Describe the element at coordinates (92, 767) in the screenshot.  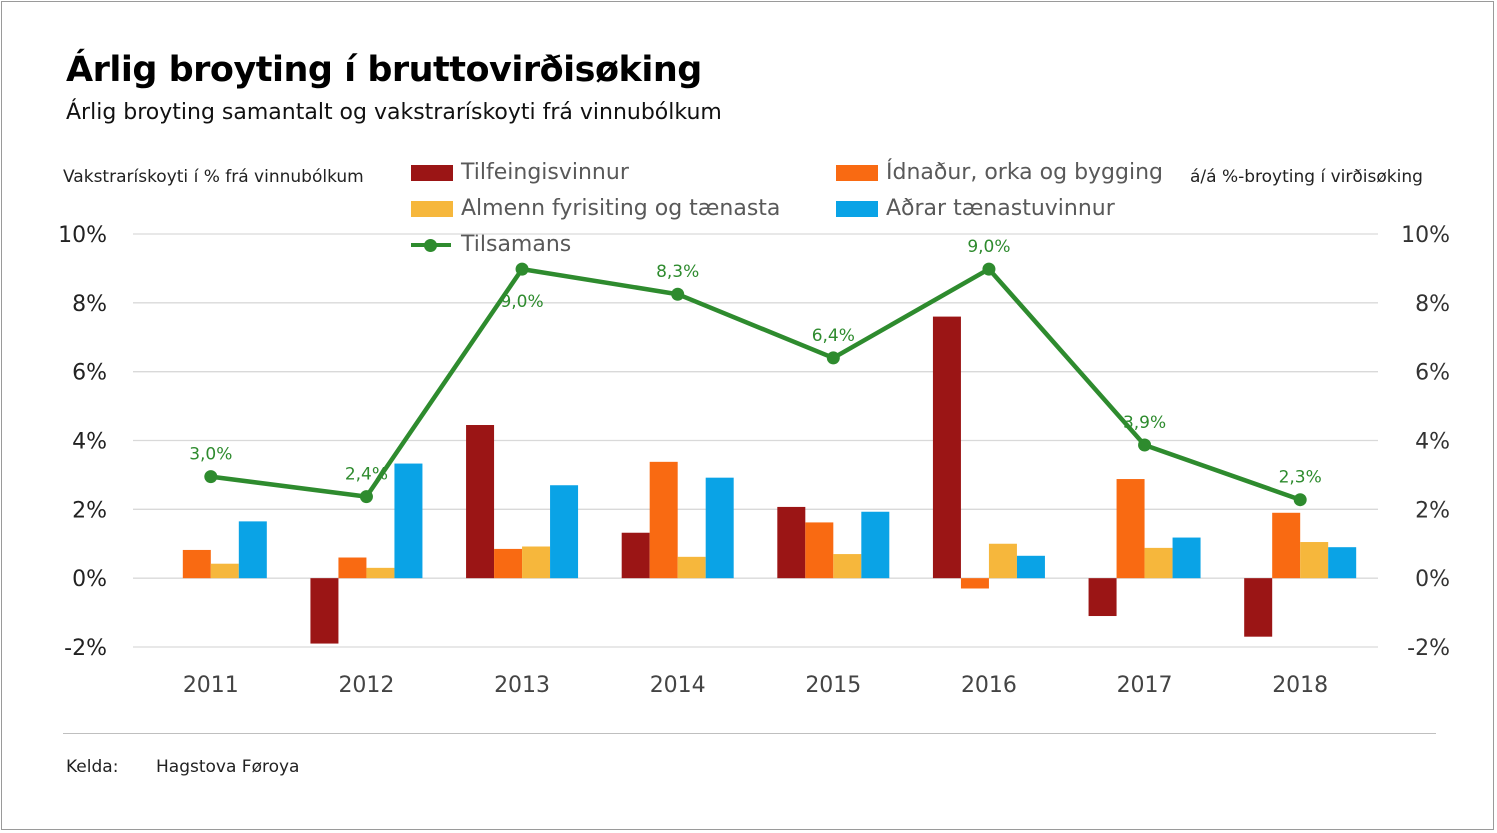
I see `source-label: Kelda:` at that location.